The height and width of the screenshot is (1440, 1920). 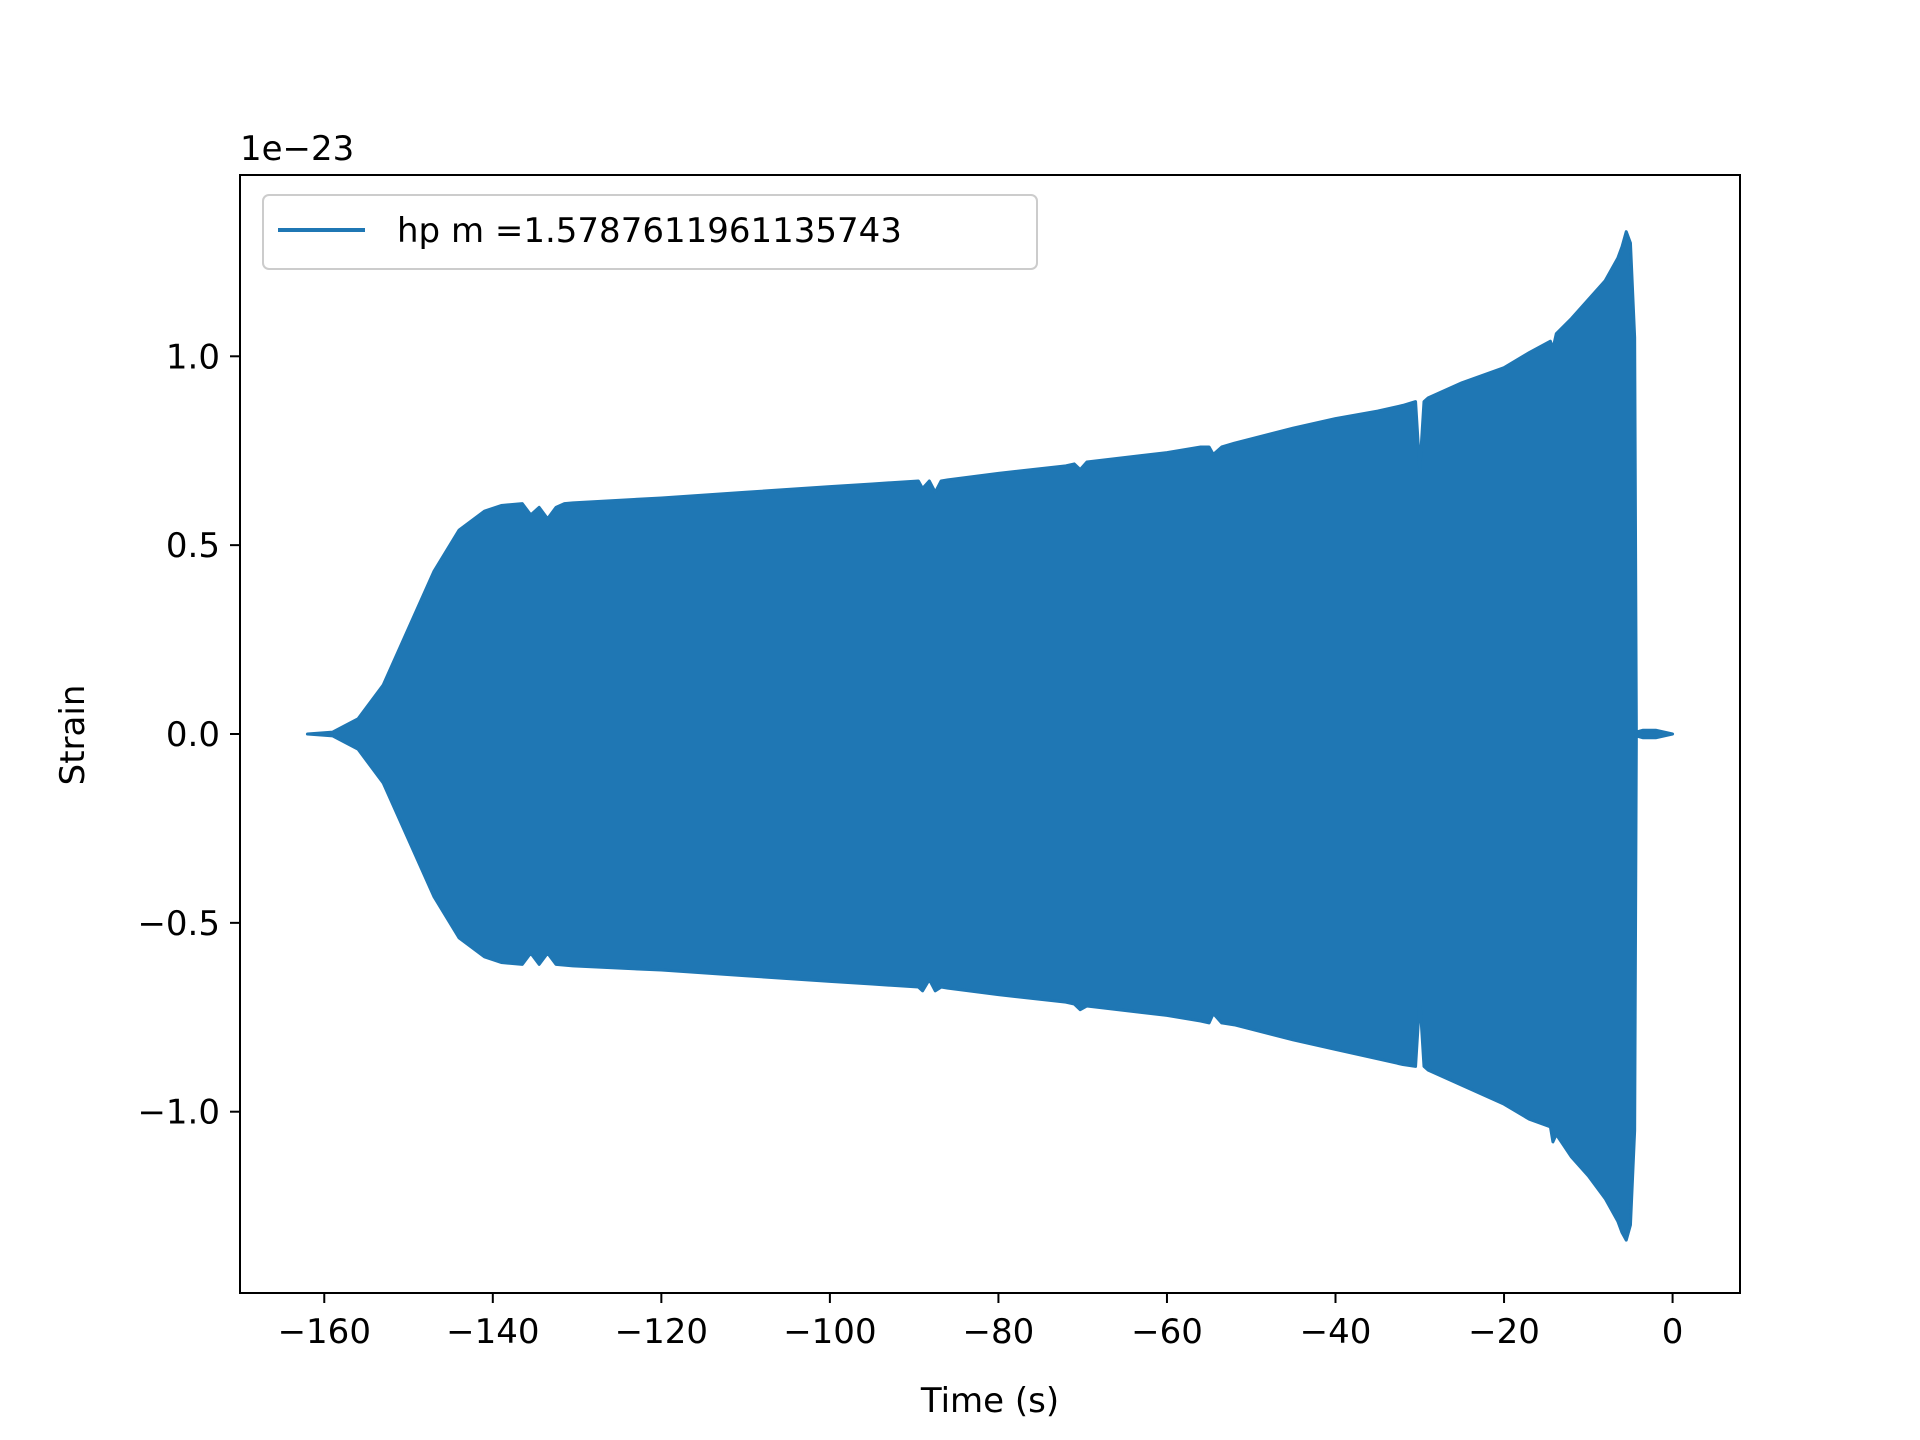 I want to click on x-tick-label: −20, so click(x=1504, y=1332).